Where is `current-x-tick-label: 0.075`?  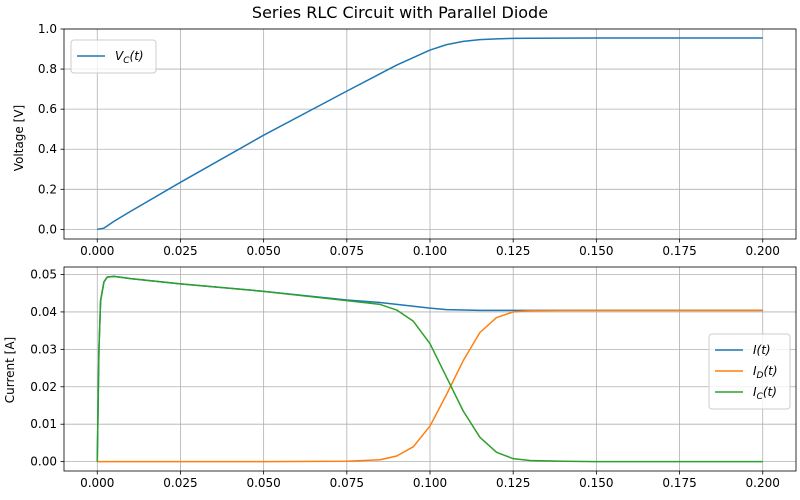 current-x-tick-label: 0.075 is located at coordinates (347, 483).